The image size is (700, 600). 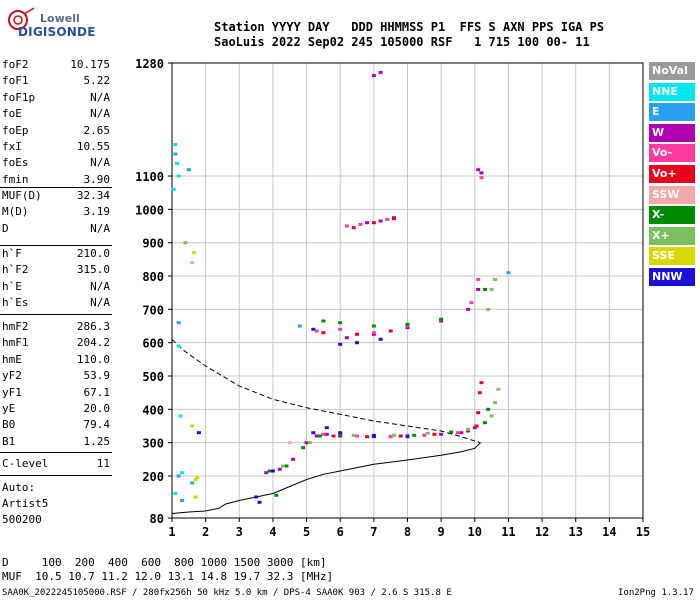 What do you see at coordinates (672, 174) in the screenshot?
I see `legend-item: Vo+` at bounding box center [672, 174].